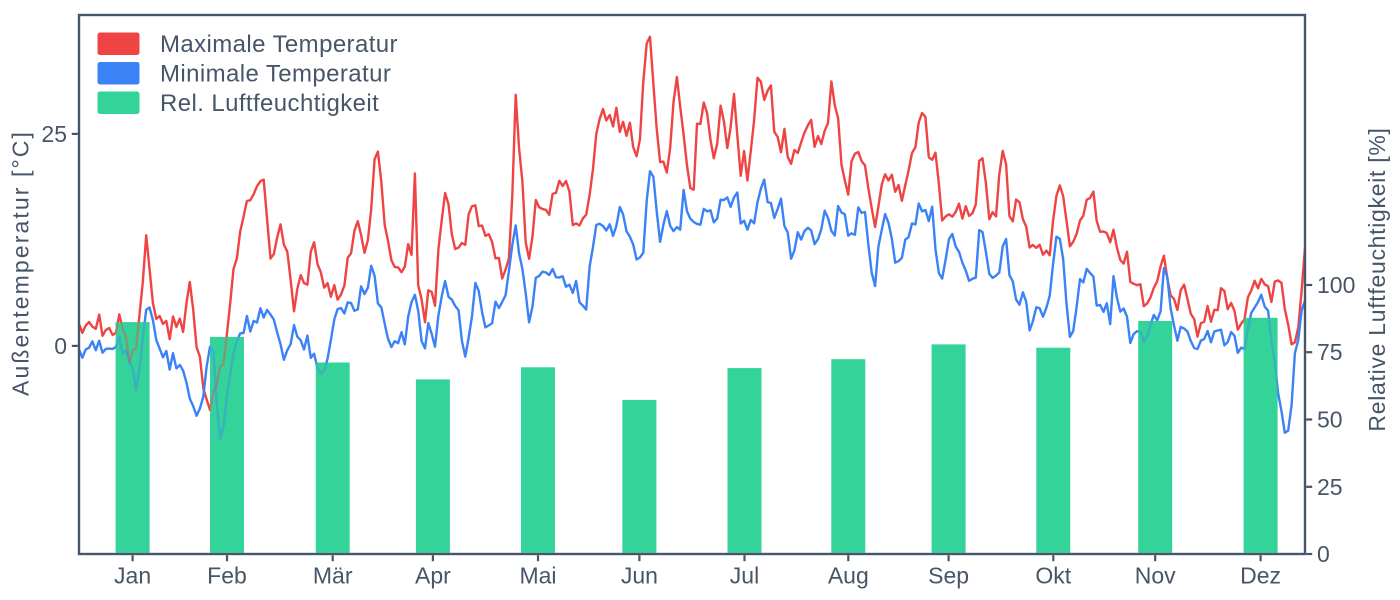 This screenshot has width=1400, height=600. Describe the element at coordinates (1377, 279) in the screenshot. I see `svg-text: Relative Luftfeuchtigkeit [%]` at that location.